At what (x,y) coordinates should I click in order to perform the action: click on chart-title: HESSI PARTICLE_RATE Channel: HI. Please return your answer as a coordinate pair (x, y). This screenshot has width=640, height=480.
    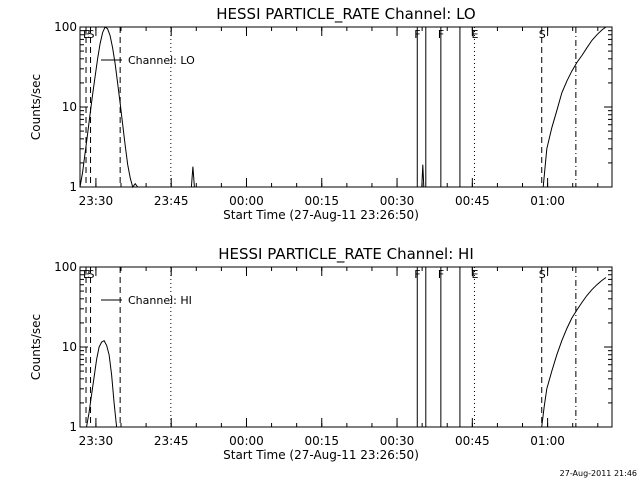
    Looking at the image, I should click on (346, 254).